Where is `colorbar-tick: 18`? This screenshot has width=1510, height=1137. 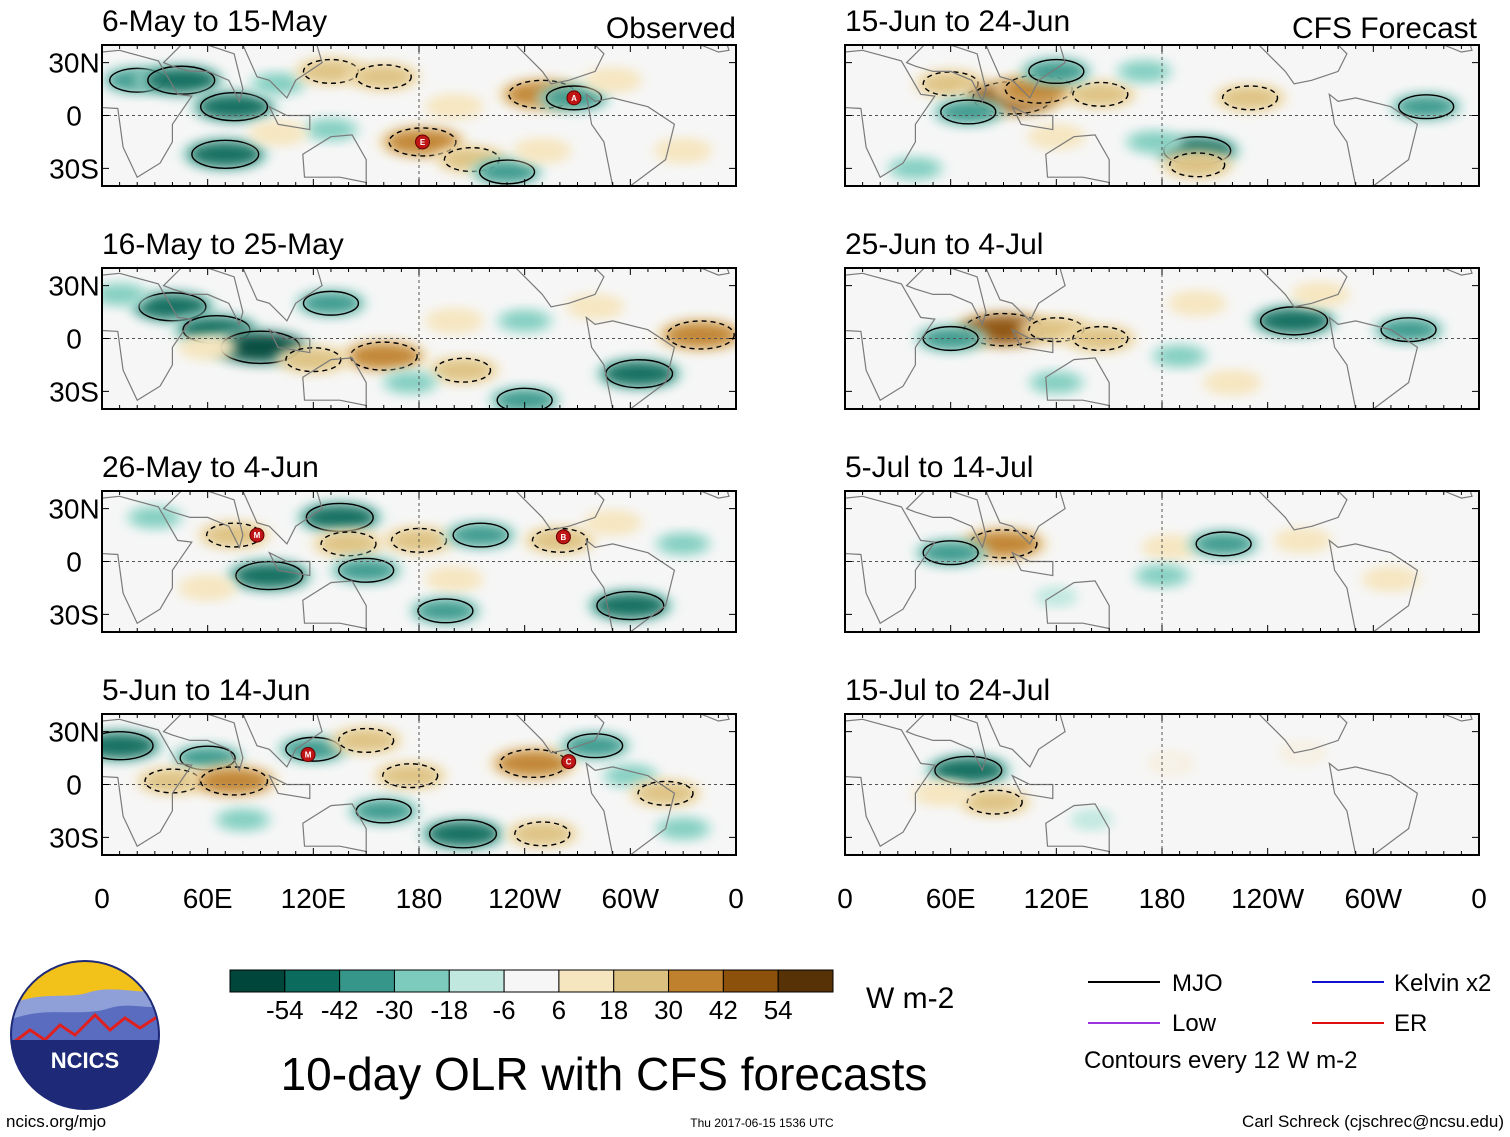
colorbar-tick: 18 is located at coordinates (613, 1010).